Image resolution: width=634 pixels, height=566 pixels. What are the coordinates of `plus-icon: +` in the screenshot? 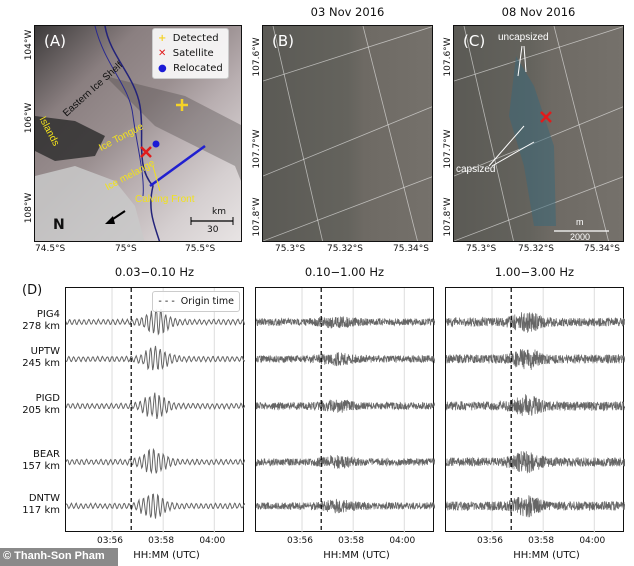 It's located at (162, 38).